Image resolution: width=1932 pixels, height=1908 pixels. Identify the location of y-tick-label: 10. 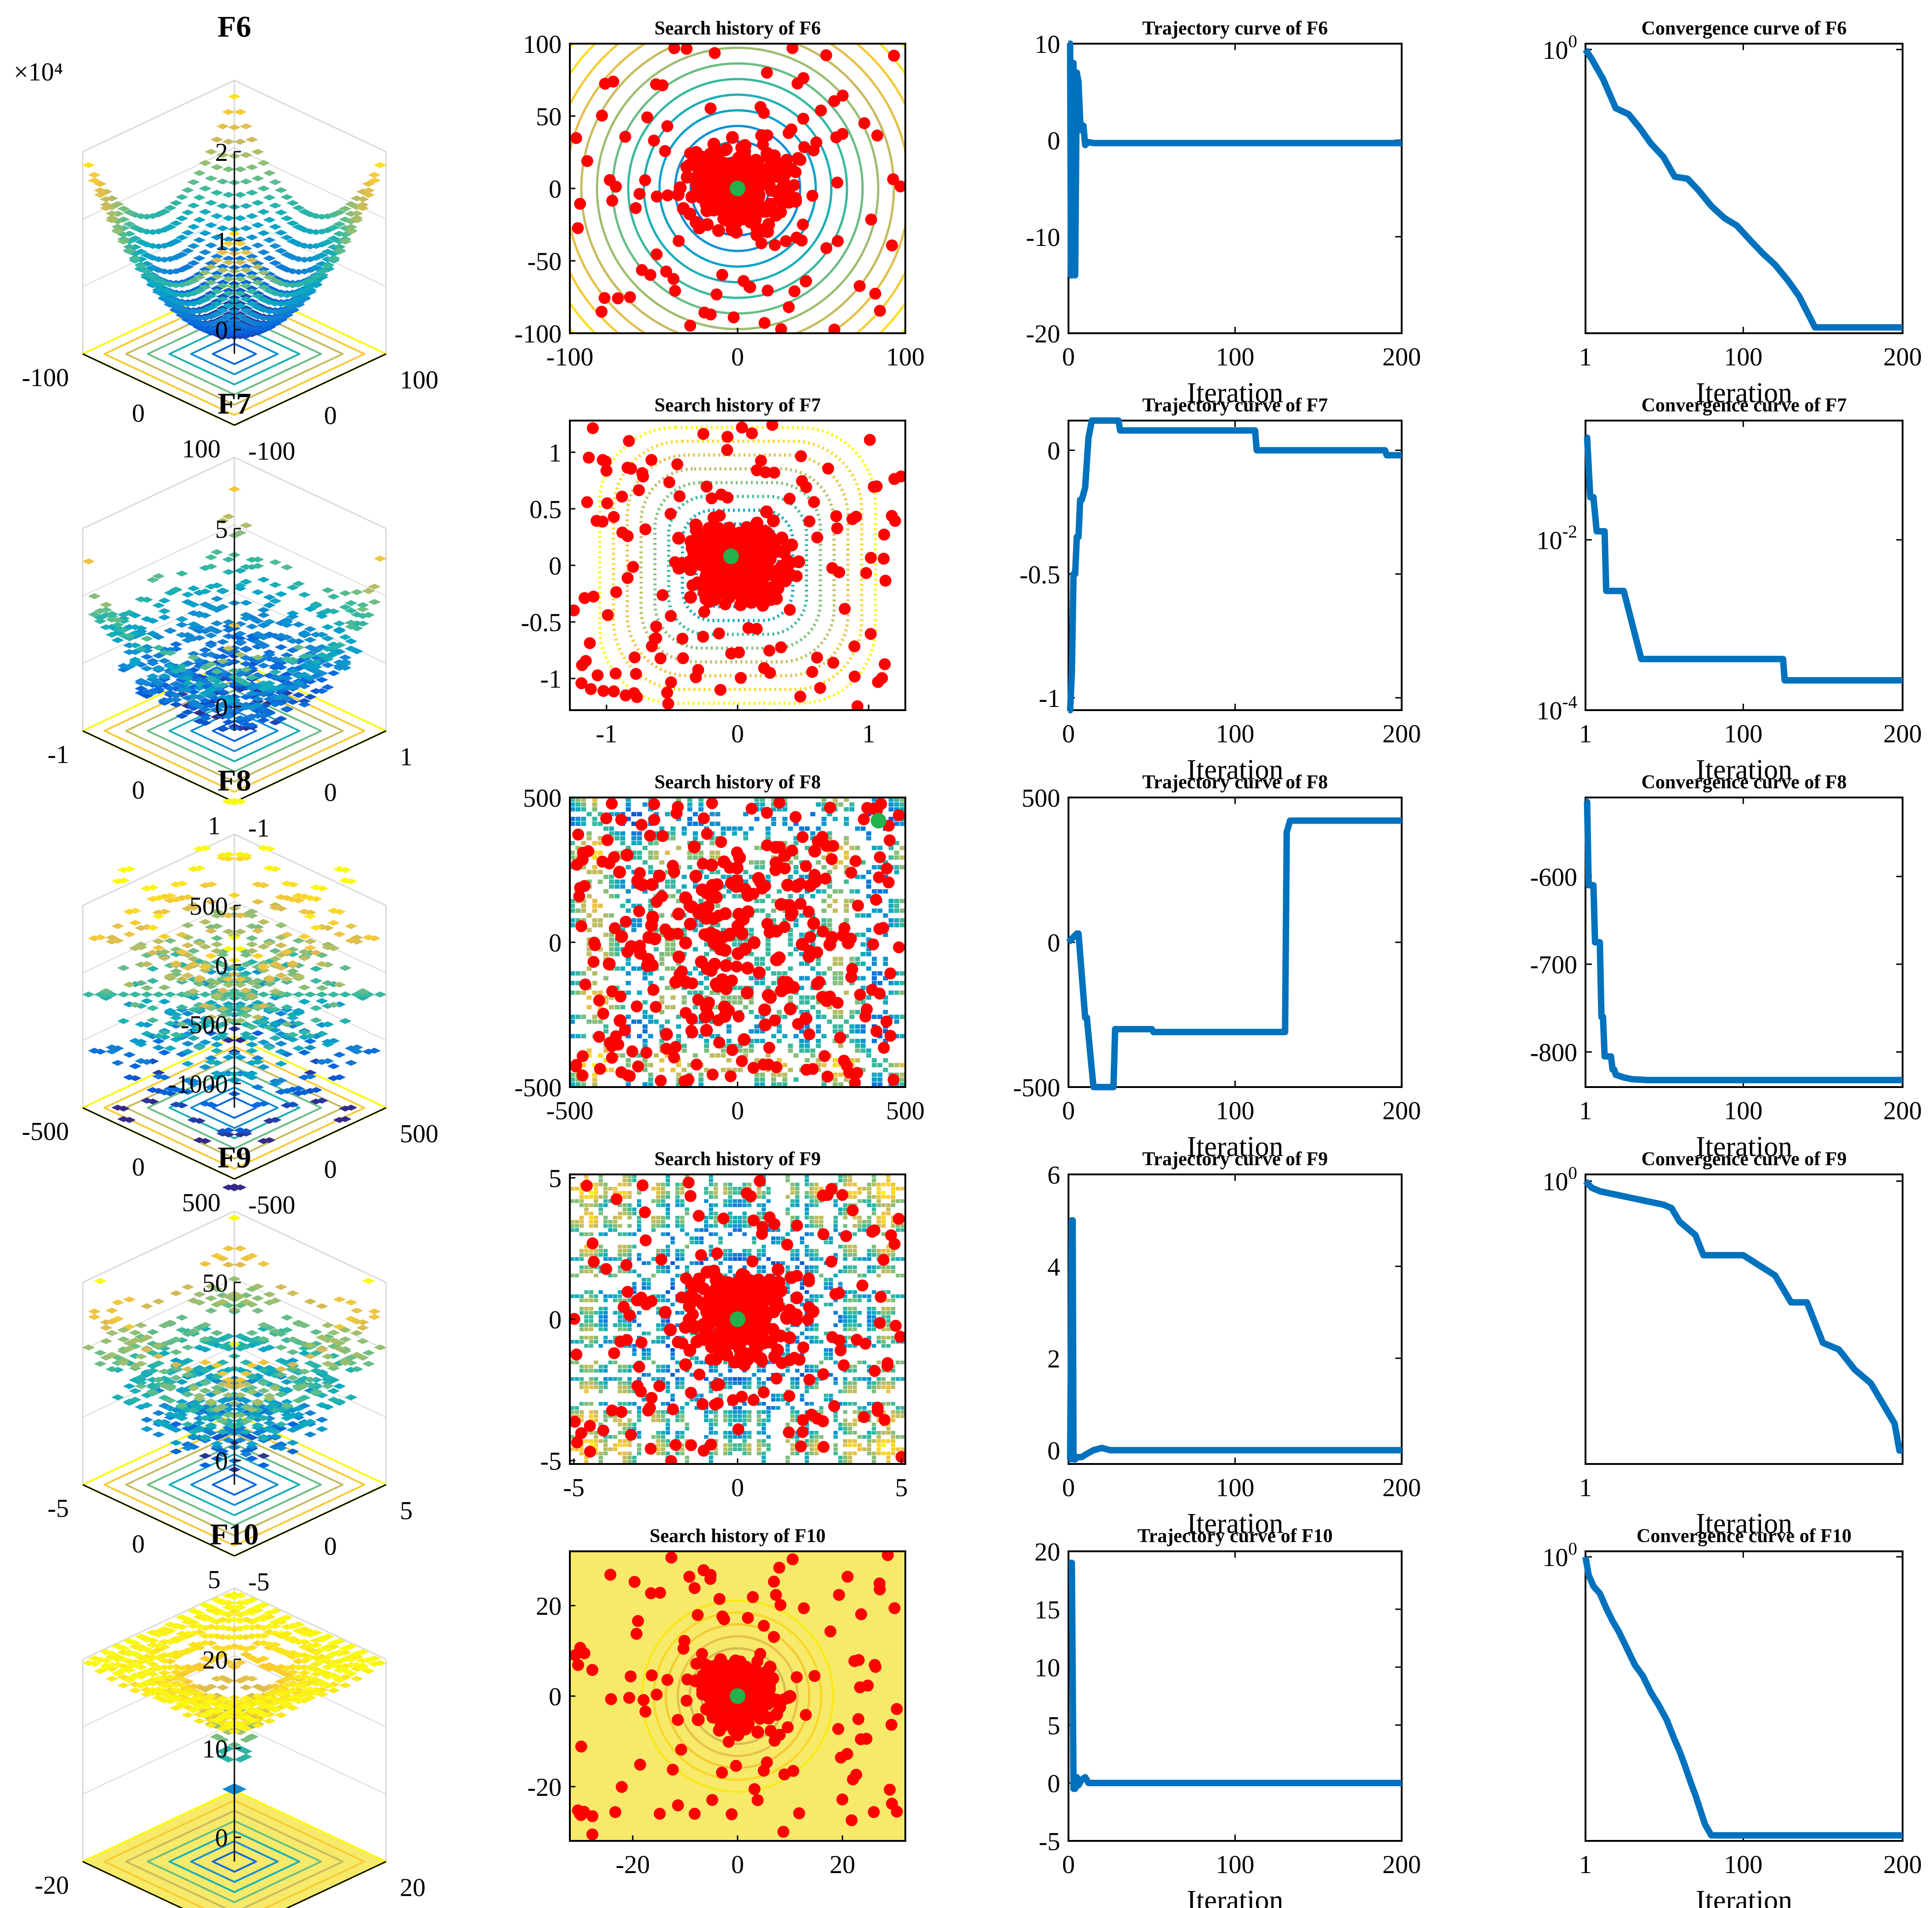
(1047, 44).